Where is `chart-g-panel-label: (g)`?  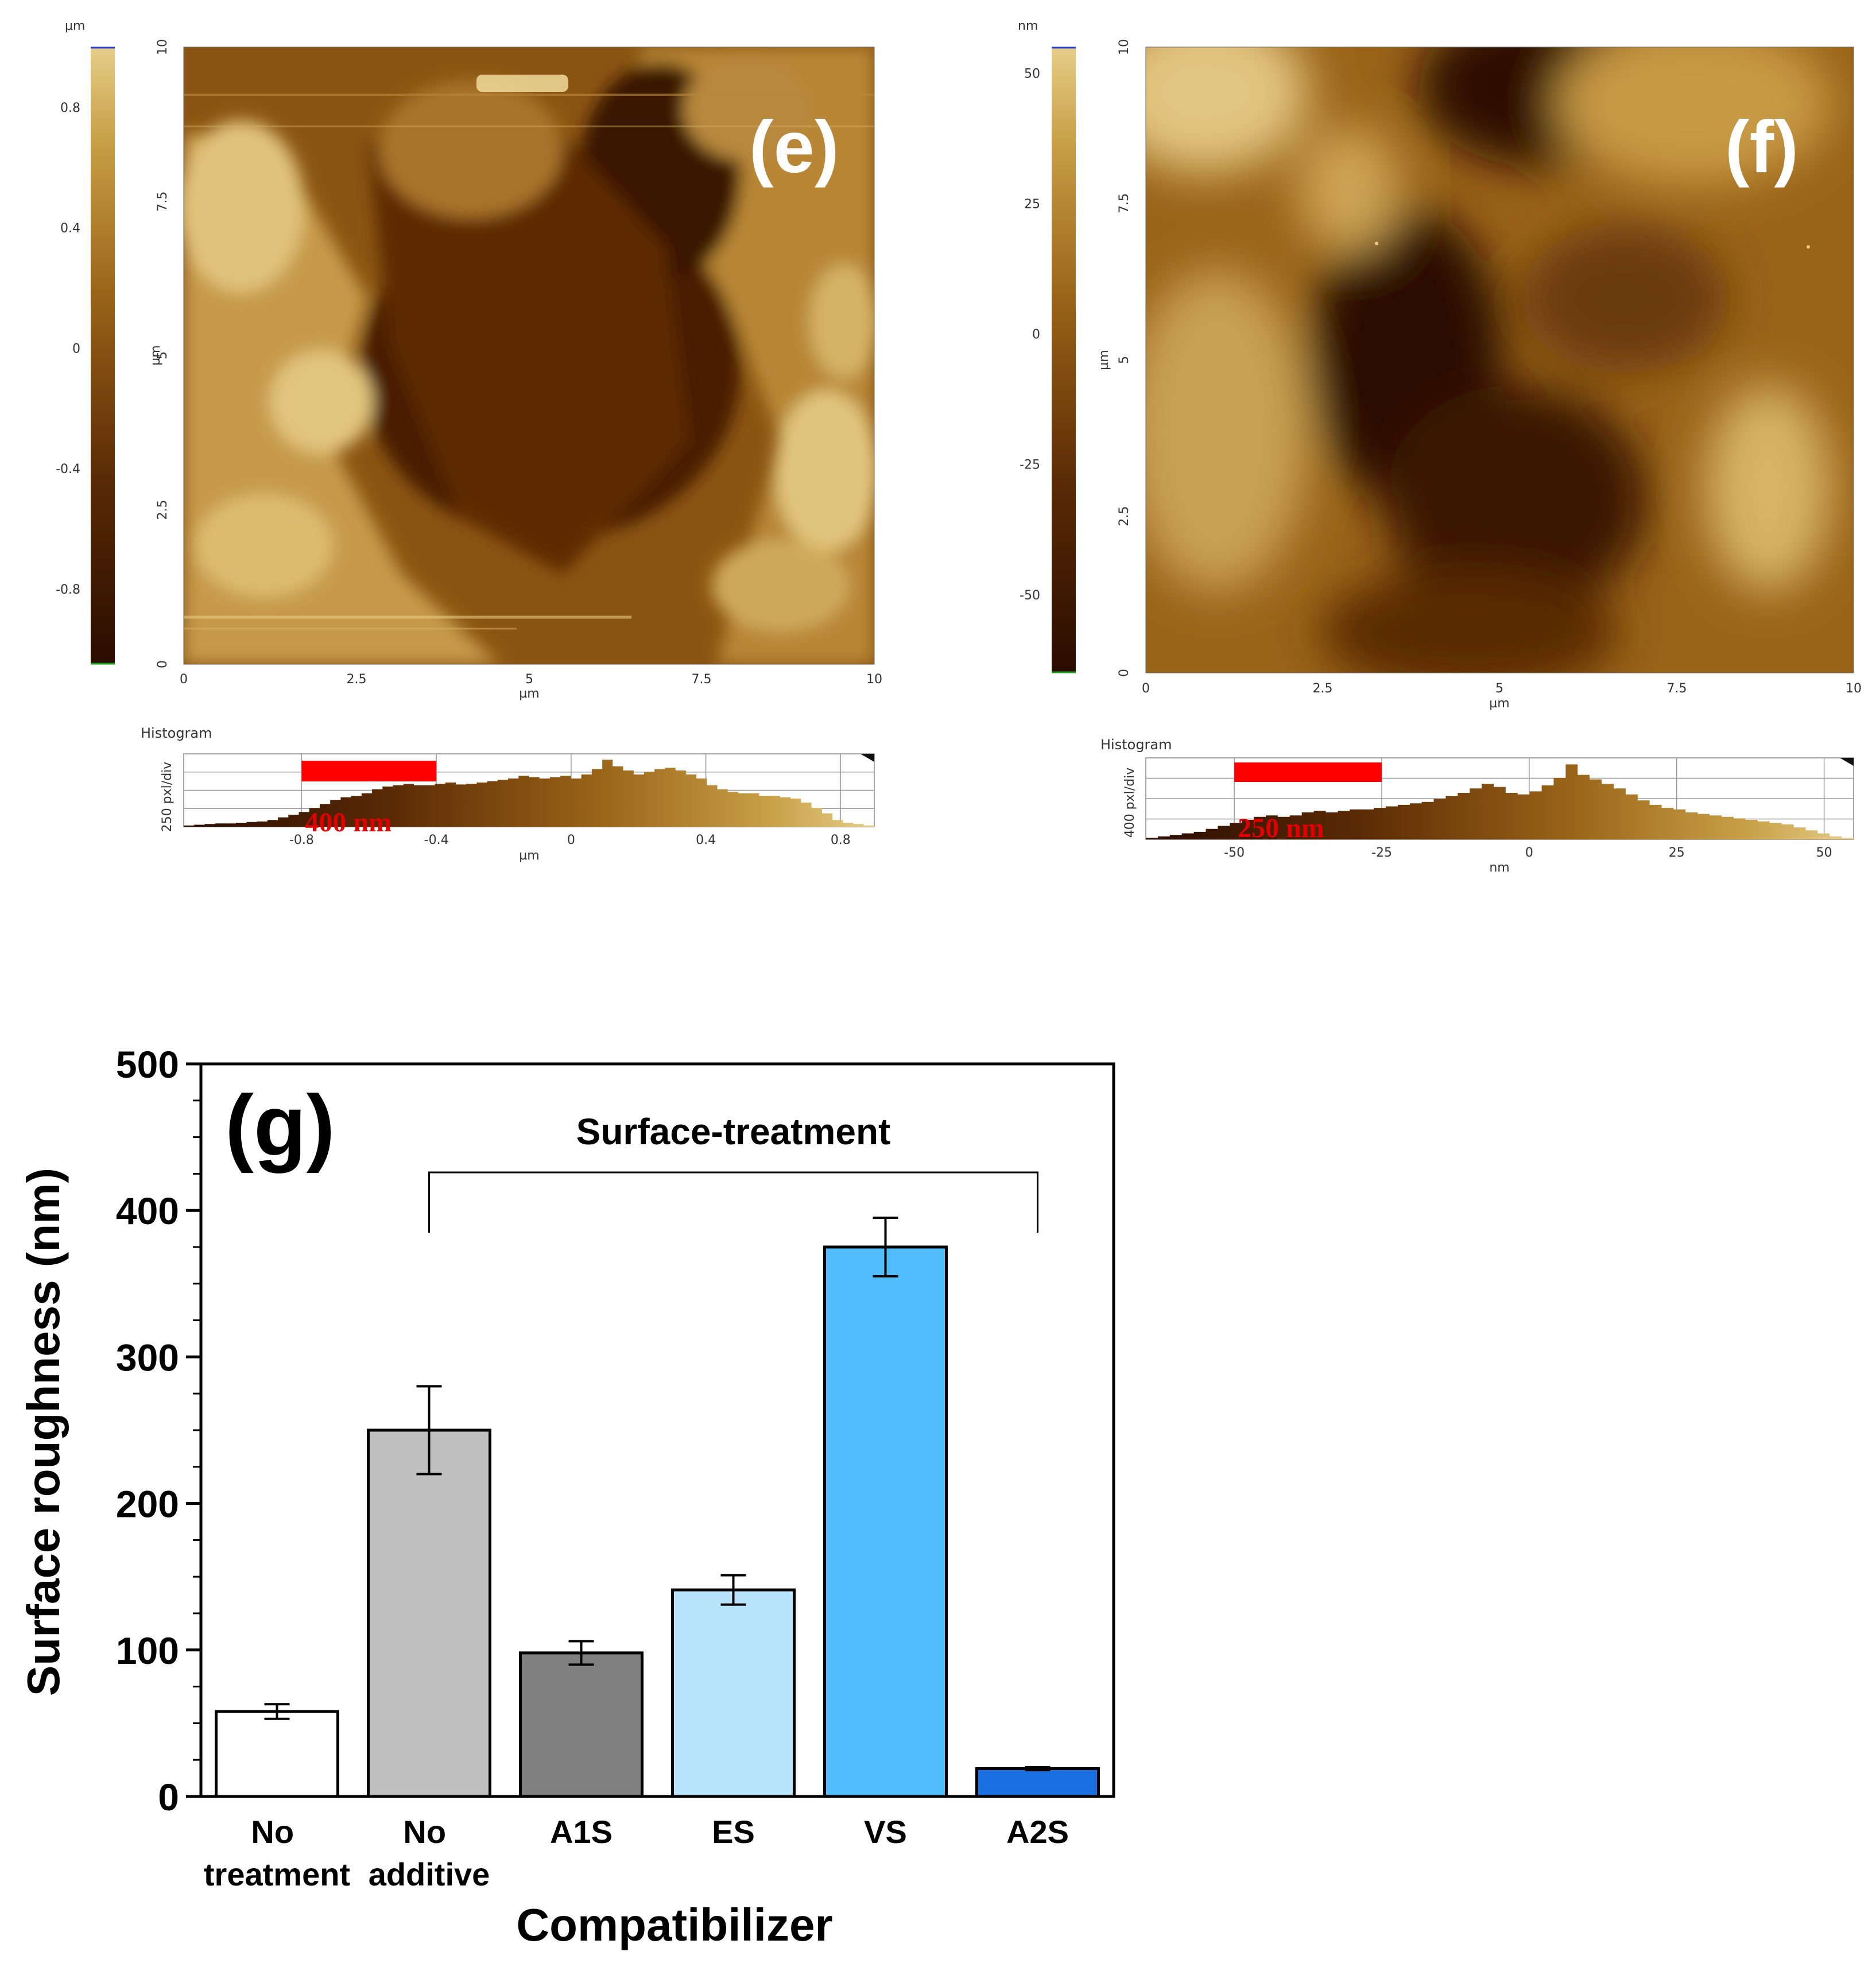
chart-g-panel-label: (g) is located at coordinates (280, 1125).